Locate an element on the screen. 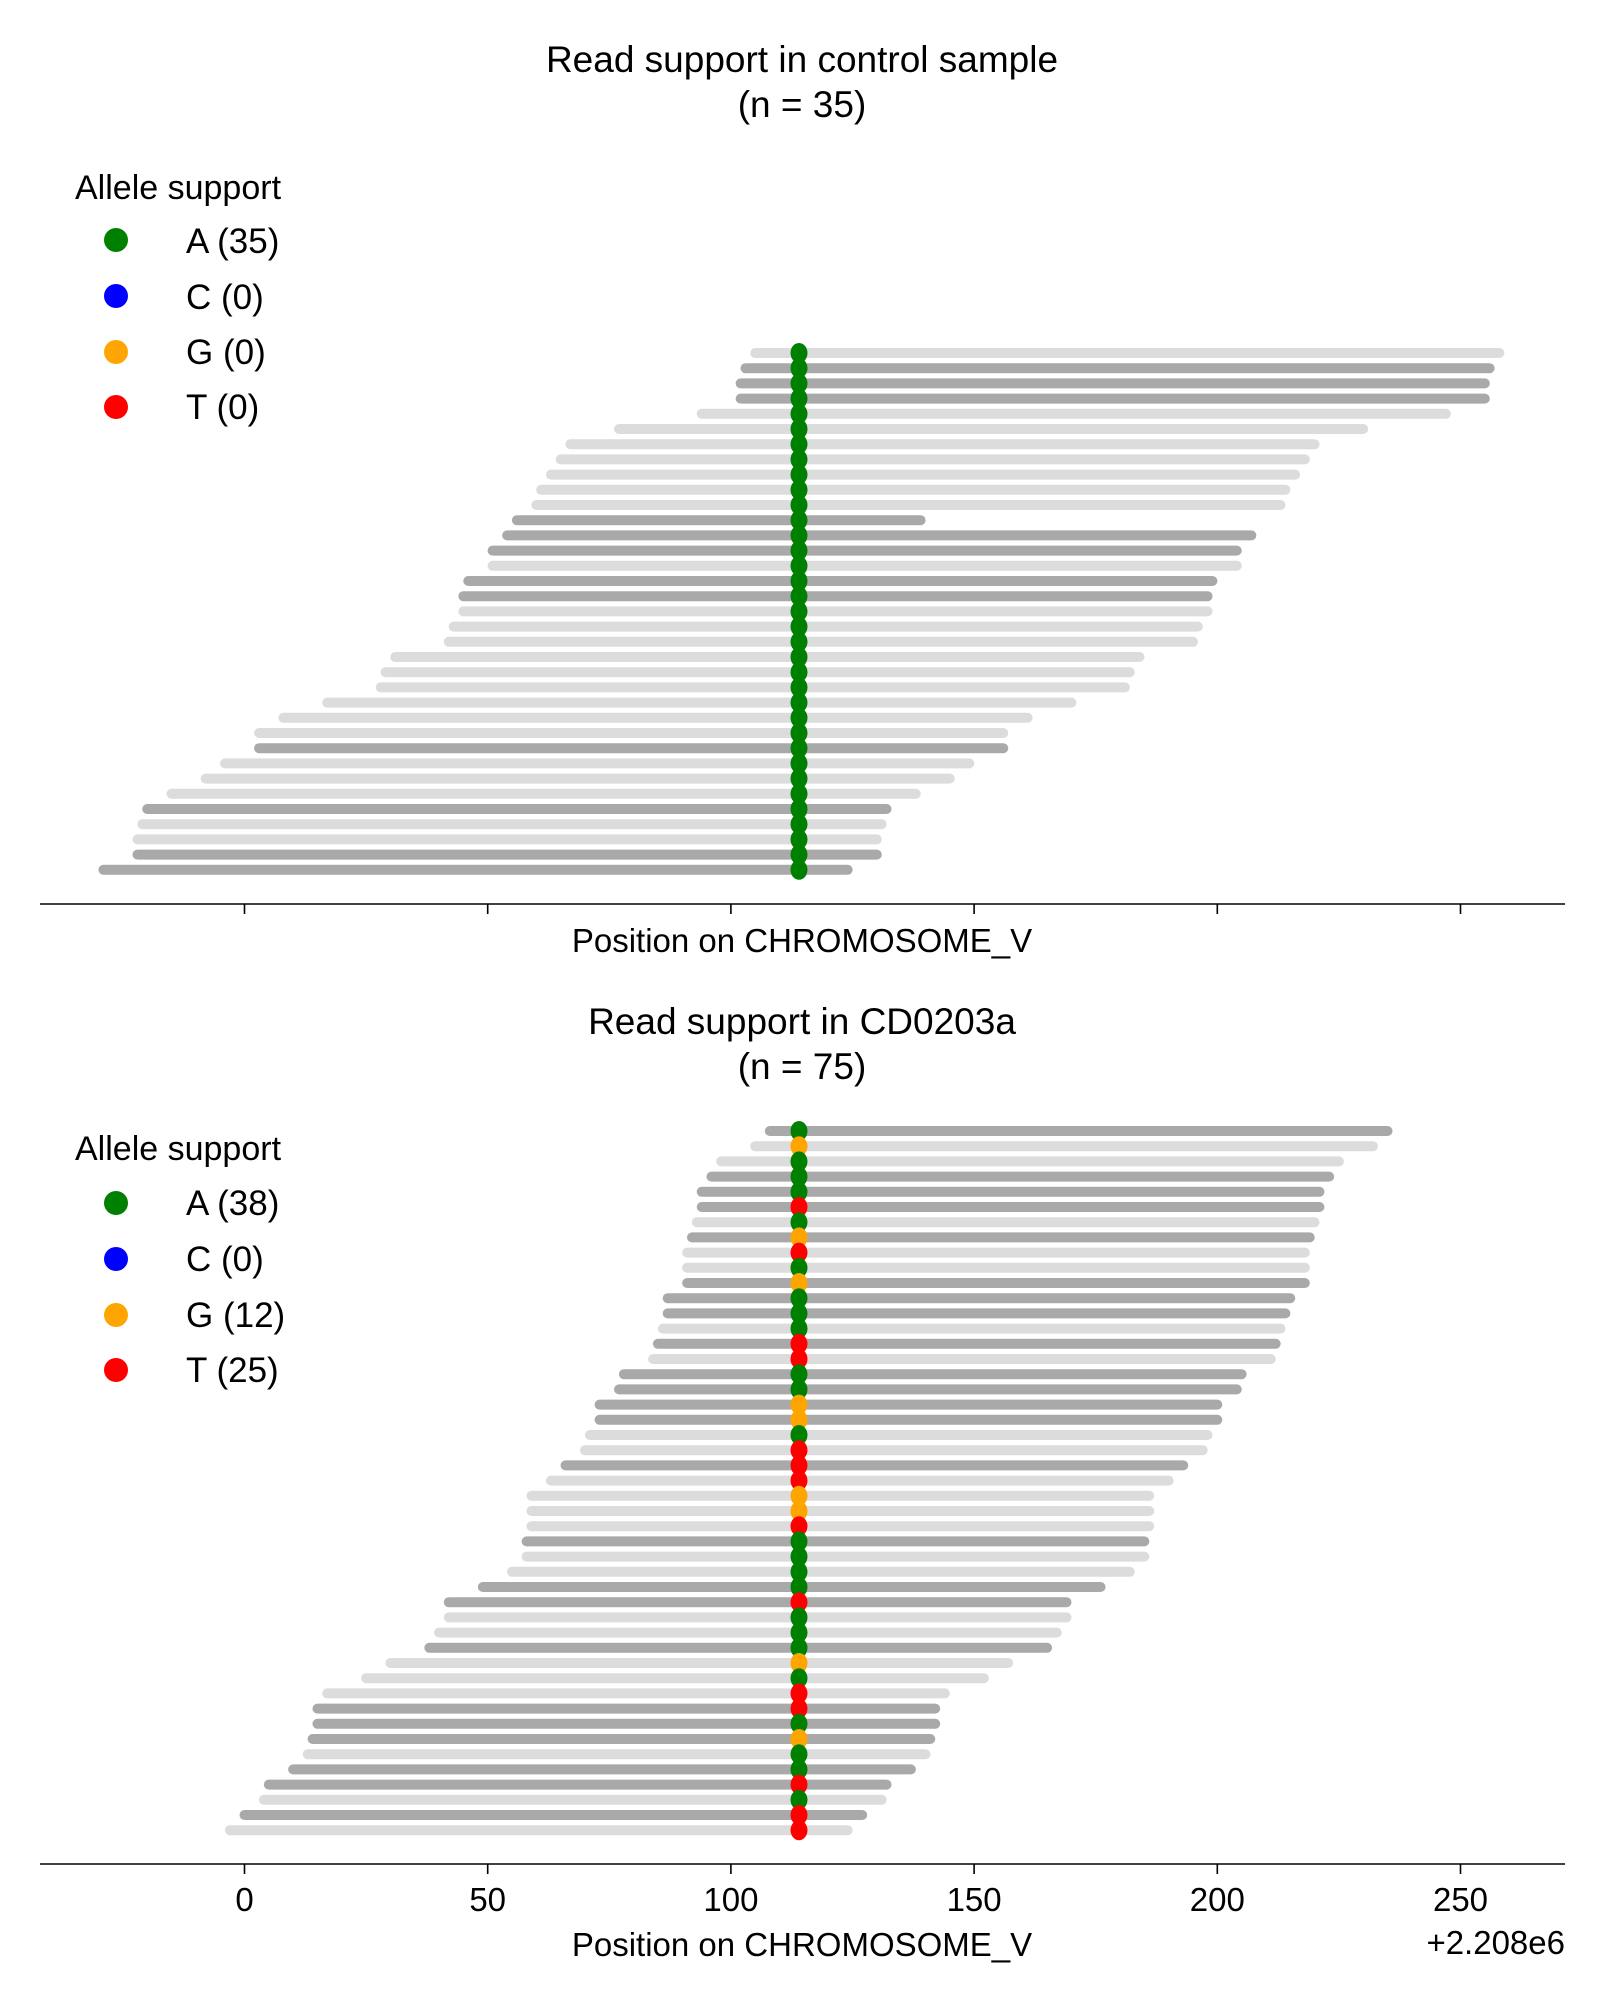 This screenshot has width=1600, height=2000. legend-label-a: A (35) is located at coordinates (232, 241).